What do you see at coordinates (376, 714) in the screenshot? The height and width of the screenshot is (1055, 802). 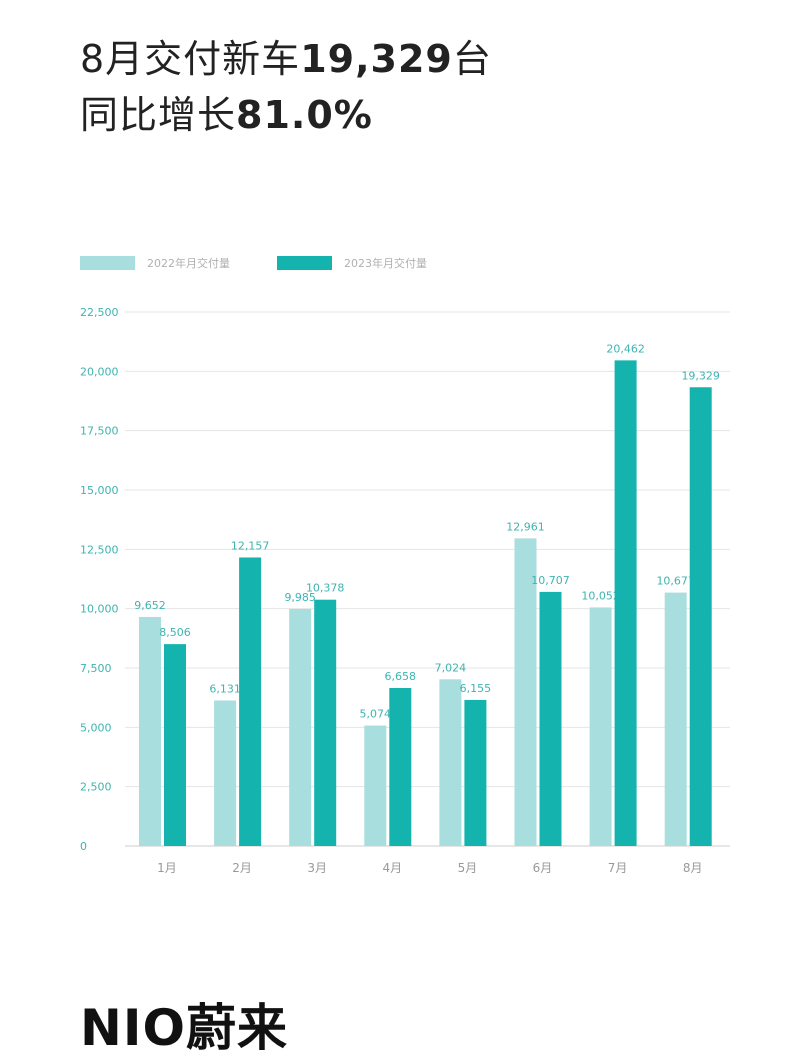 I see `data-label: 5,074` at bounding box center [376, 714].